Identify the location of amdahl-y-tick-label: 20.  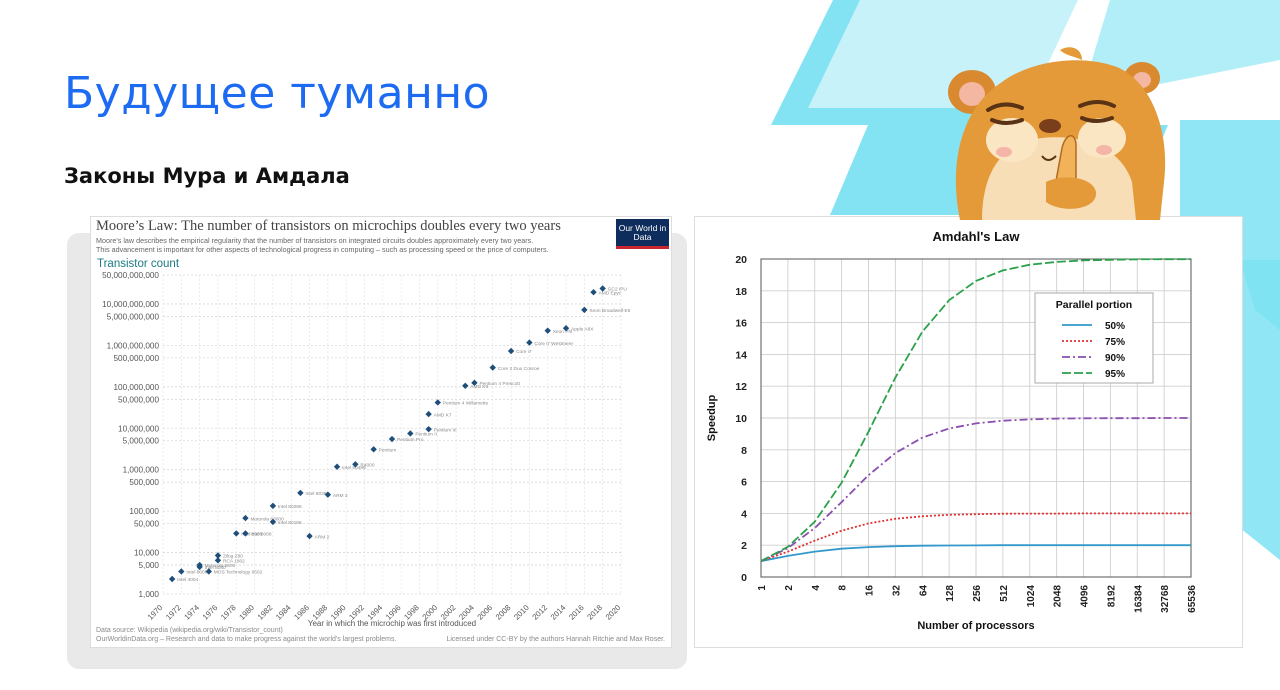
(741, 260).